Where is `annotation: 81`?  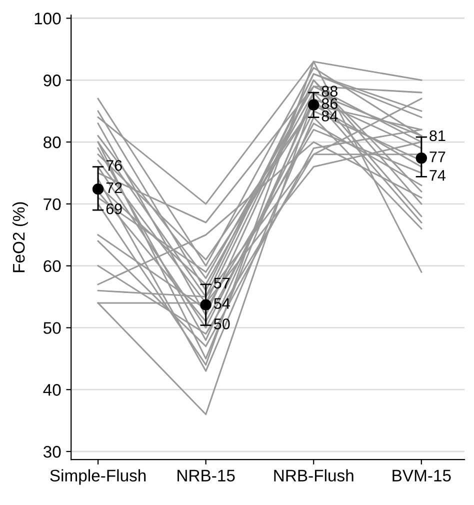 annotation: 81 is located at coordinates (438, 136).